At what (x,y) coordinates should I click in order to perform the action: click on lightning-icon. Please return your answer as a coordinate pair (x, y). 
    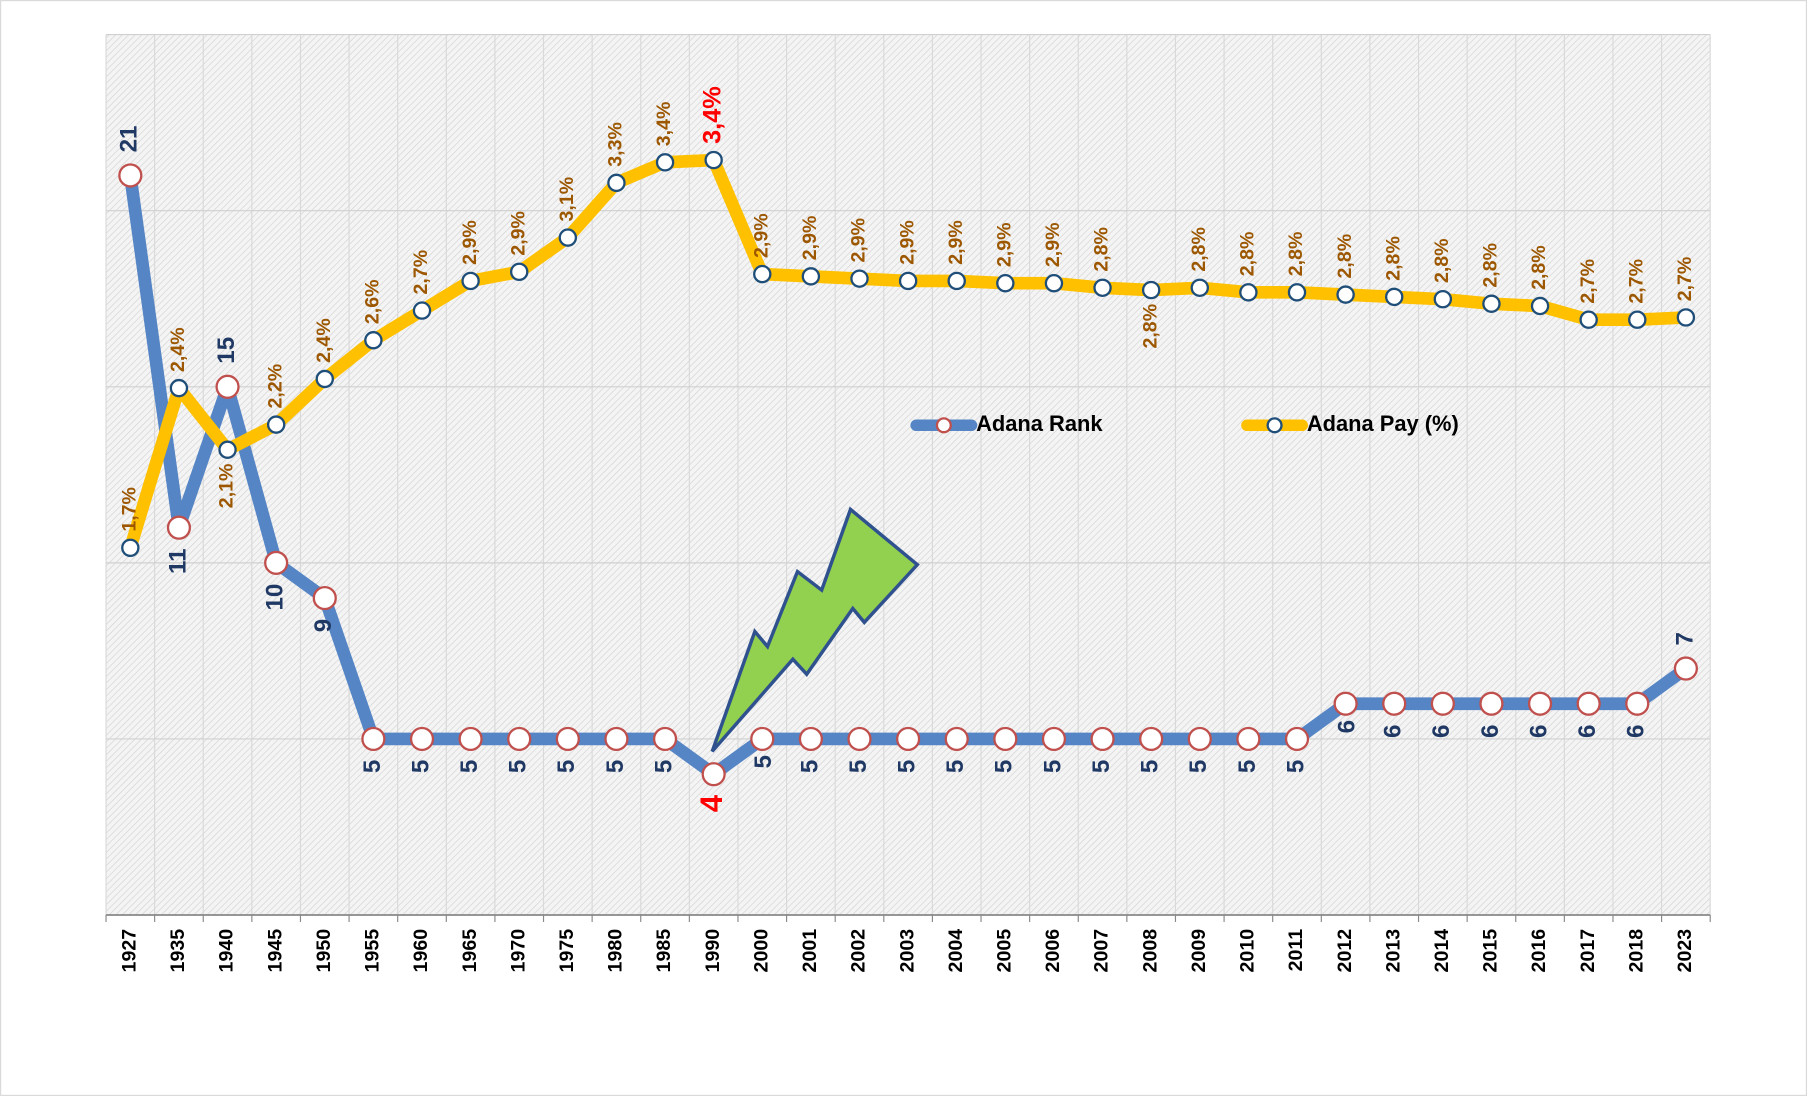
    Looking at the image, I should click on (815, 629).